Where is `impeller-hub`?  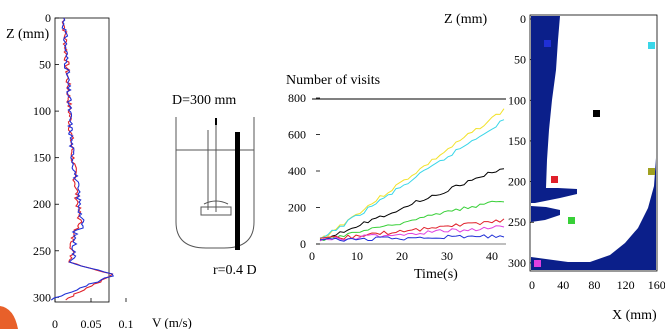 impeller-hub is located at coordinates (216, 202).